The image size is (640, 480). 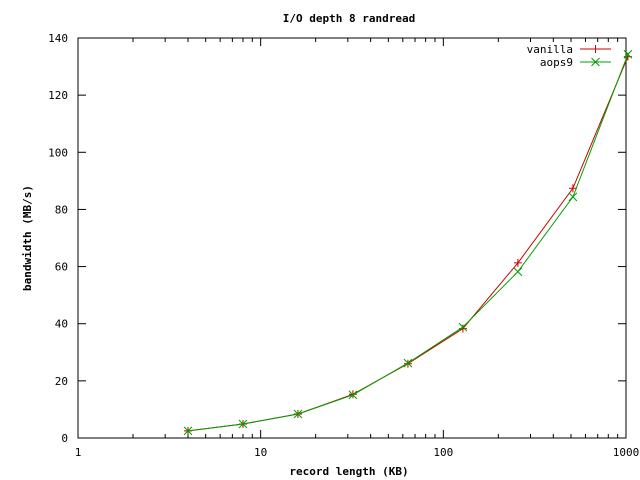 What do you see at coordinates (78, 452) in the screenshot?
I see `x-tick-label: 1` at bounding box center [78, 452].